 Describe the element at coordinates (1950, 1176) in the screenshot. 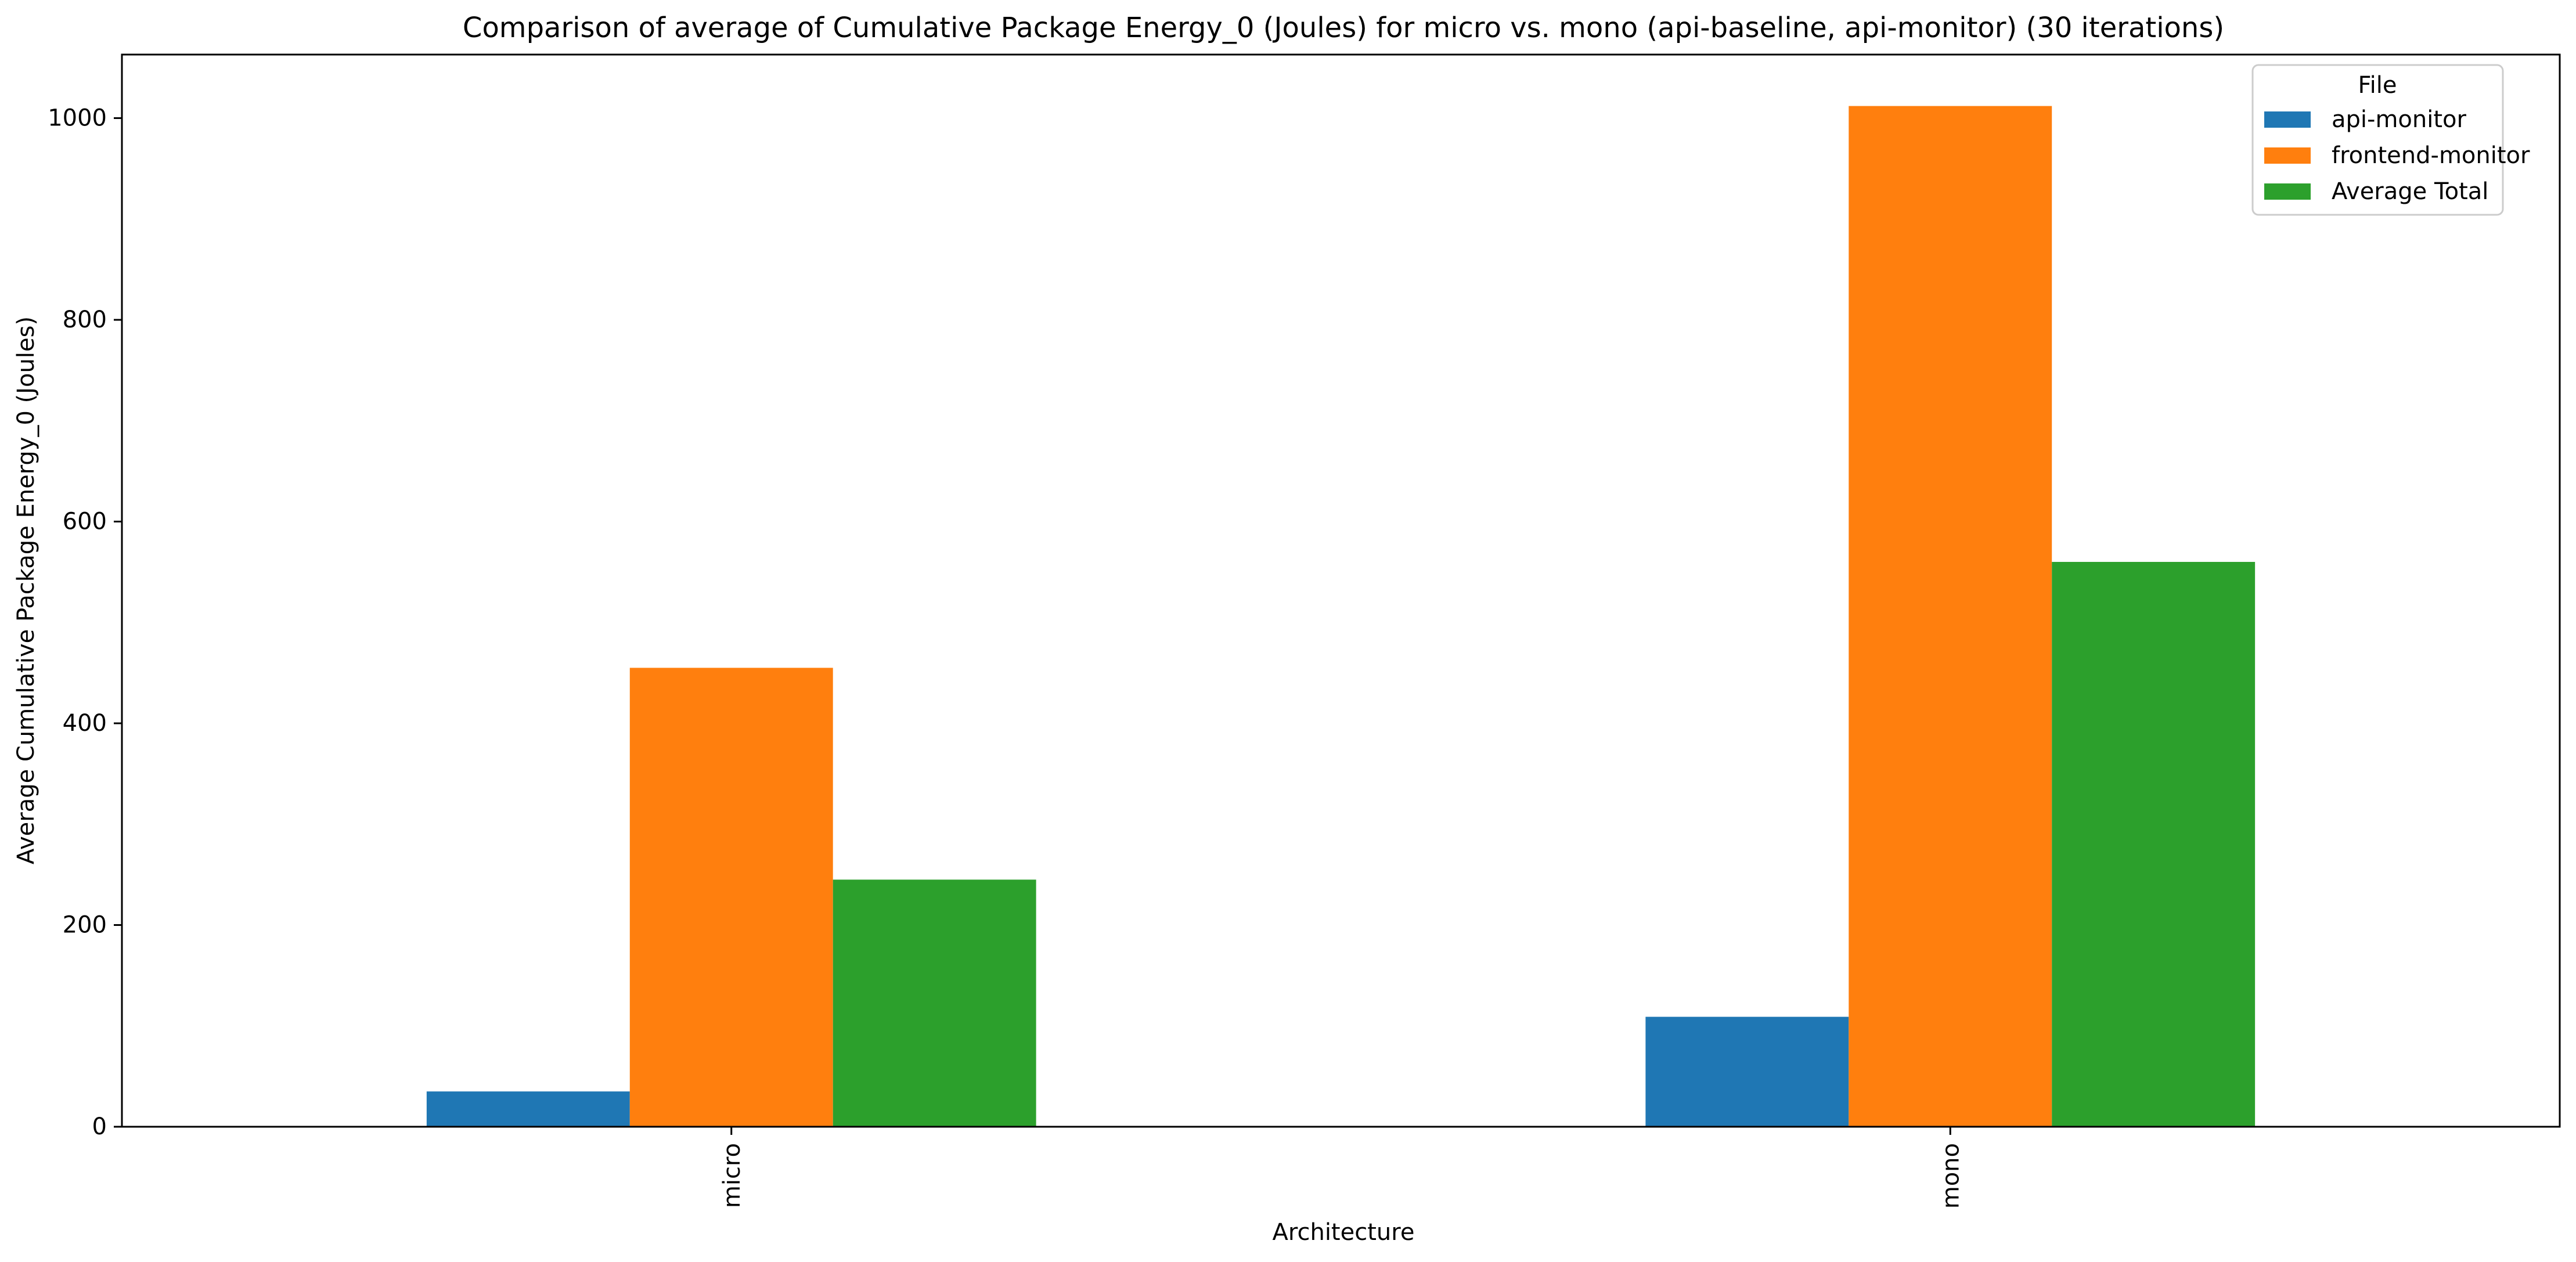

I see `x-tick-label-mono: mono` at that location.